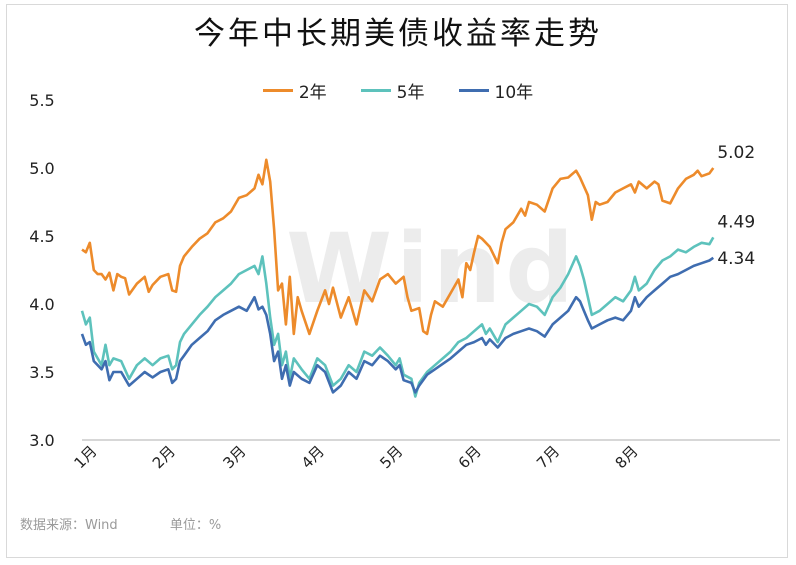 The height and width of the screenshot is (565, 796). I want to click on chart-legend: 2年 5年 10年, so click(398, 90).